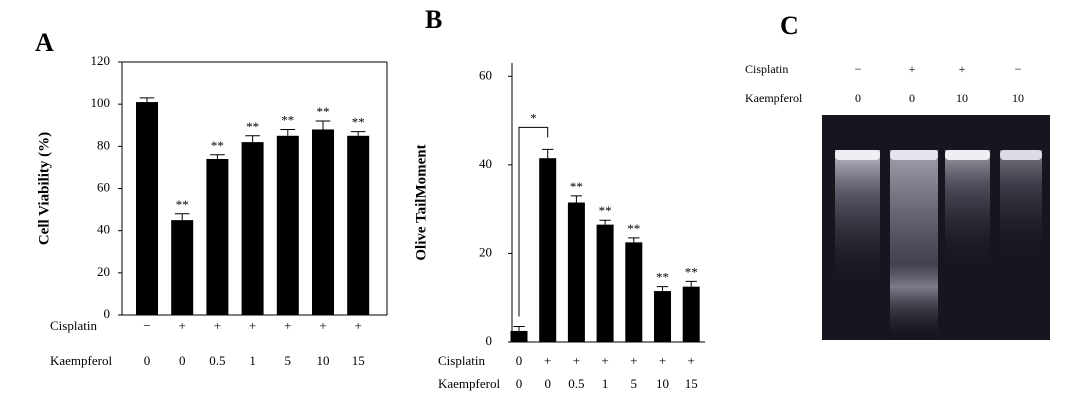 The height and width of the screenshot is (395, 1066). What do you see at coordinates (421, 202) in the screenshot?
I see `y-axis-label: Olive TailMoment` at bounding box center [421, 202].